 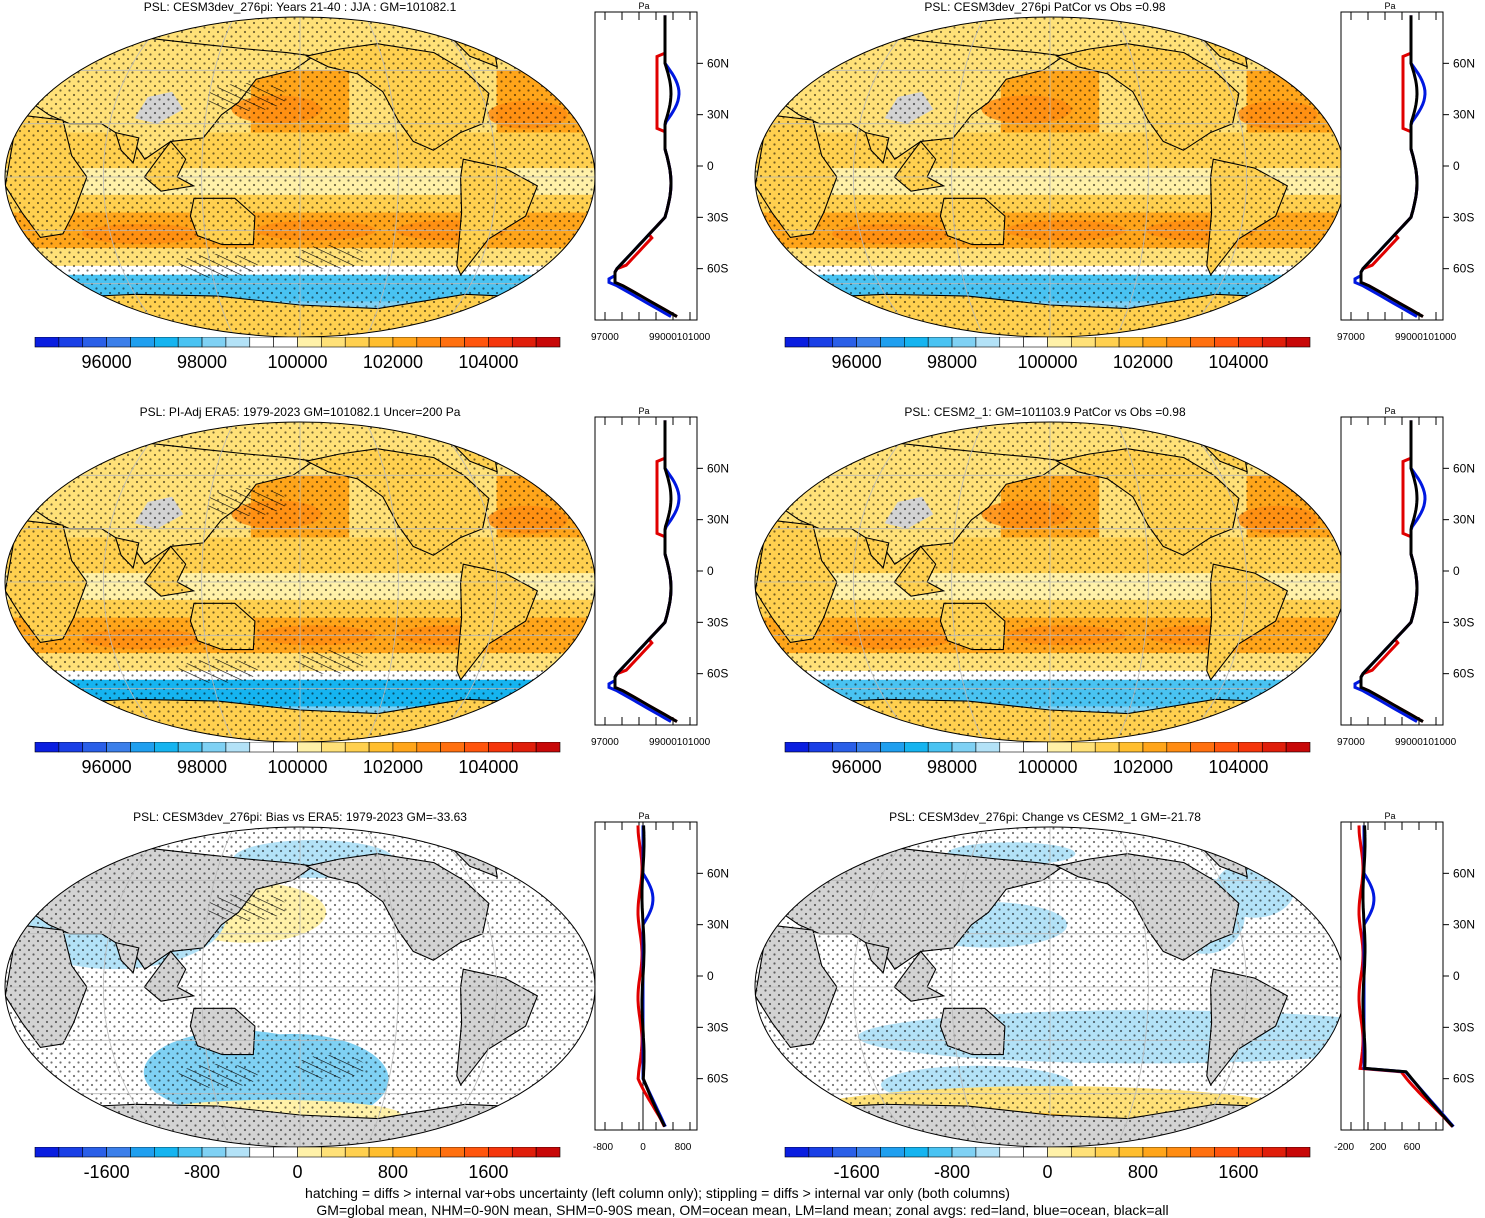 I want to click on profile-frame, so click(x=1392, y=571).